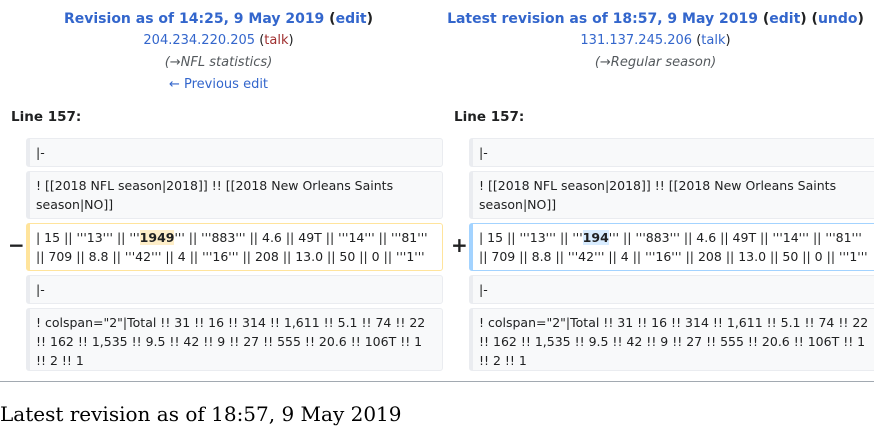  I want to click on minus-marker: −, so click(16, 245).